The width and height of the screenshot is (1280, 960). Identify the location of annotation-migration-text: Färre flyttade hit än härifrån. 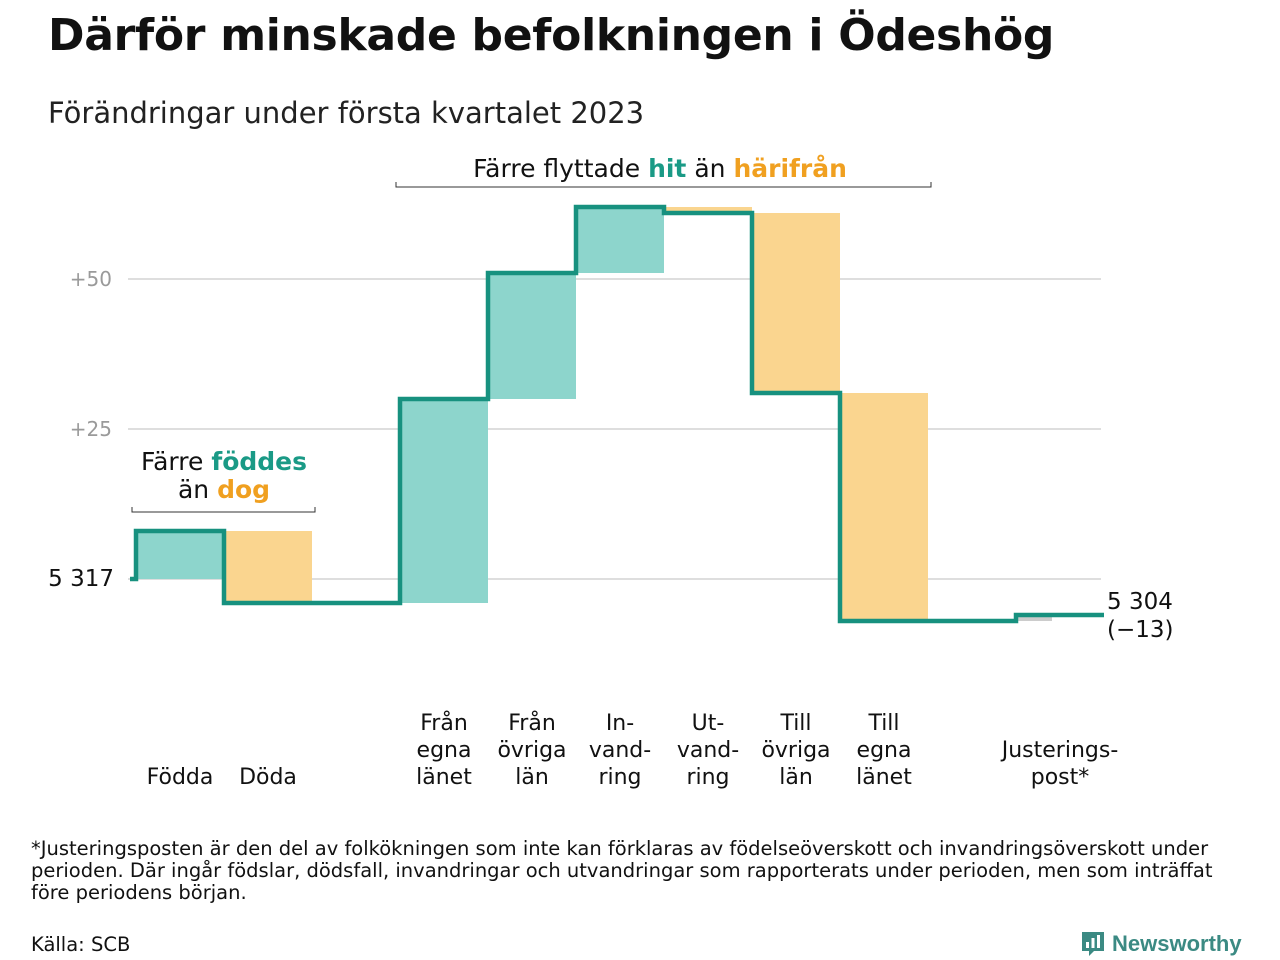
(660, 168).